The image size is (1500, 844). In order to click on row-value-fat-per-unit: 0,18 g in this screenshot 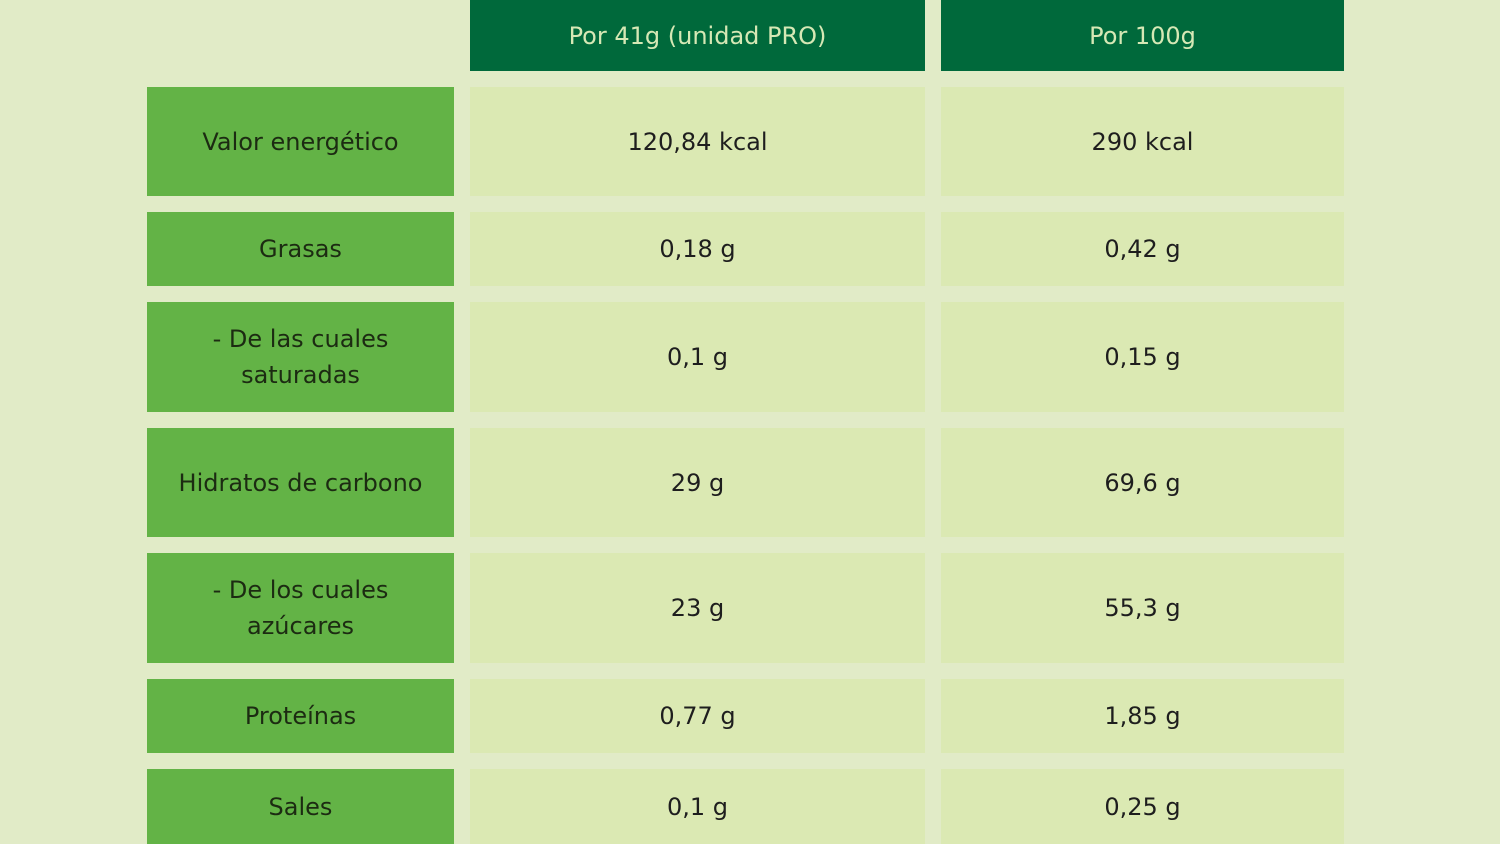, I will do `click(697, 249)`.